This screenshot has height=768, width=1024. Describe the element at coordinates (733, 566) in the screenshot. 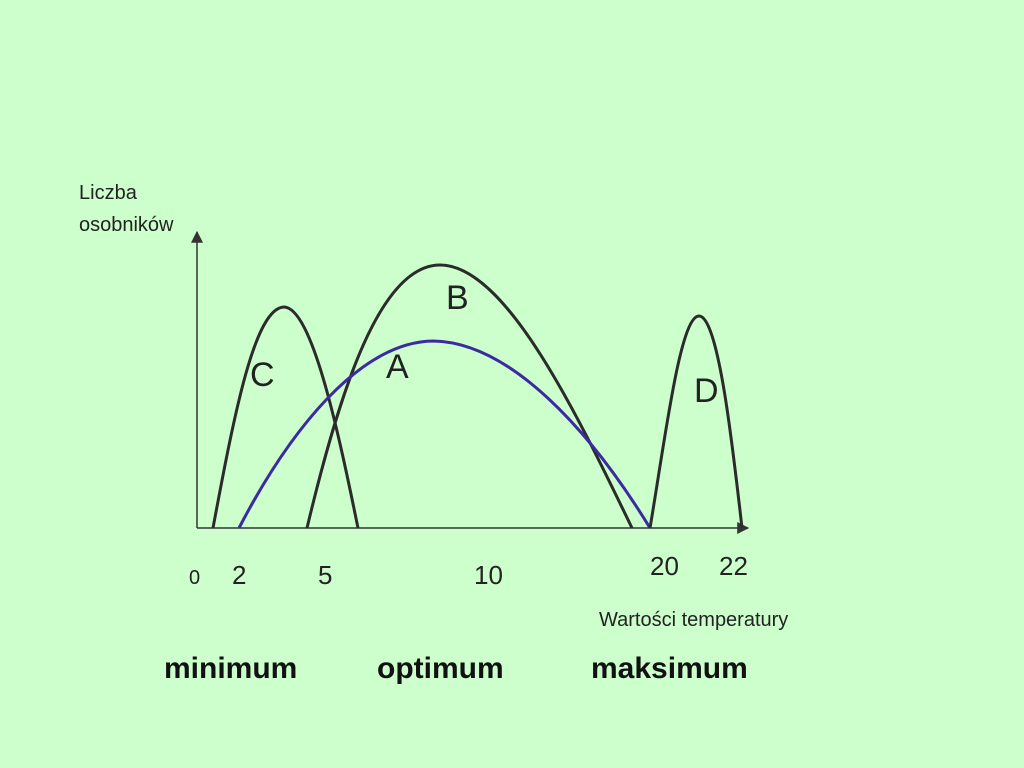

I see `tick-label-22: 22` at that location.